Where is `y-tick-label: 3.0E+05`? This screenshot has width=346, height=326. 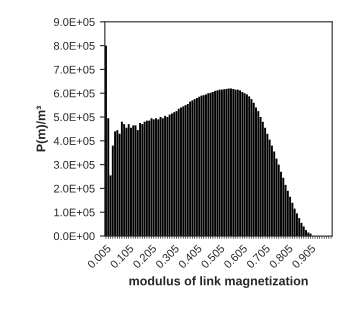
y-tick-label: 3.0E+05 is located at coordinates (74, 164).